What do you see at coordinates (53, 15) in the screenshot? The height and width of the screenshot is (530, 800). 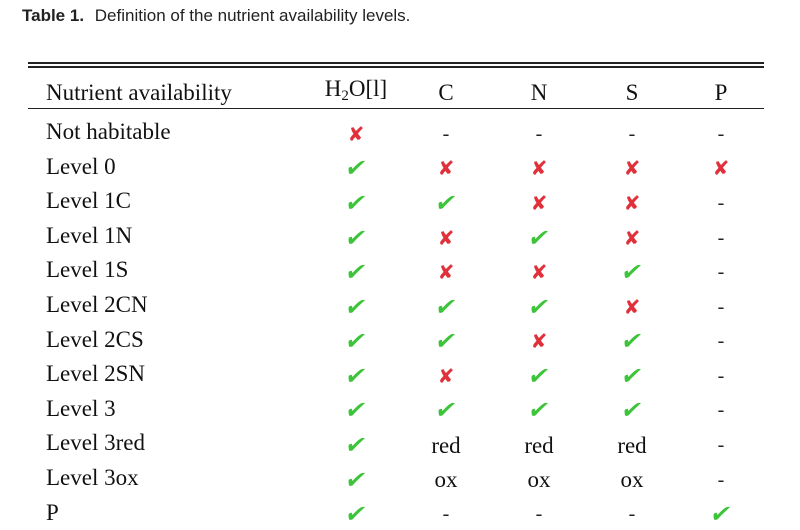 I see `caption-label: Table 1.` at bounding box center [53, 15].